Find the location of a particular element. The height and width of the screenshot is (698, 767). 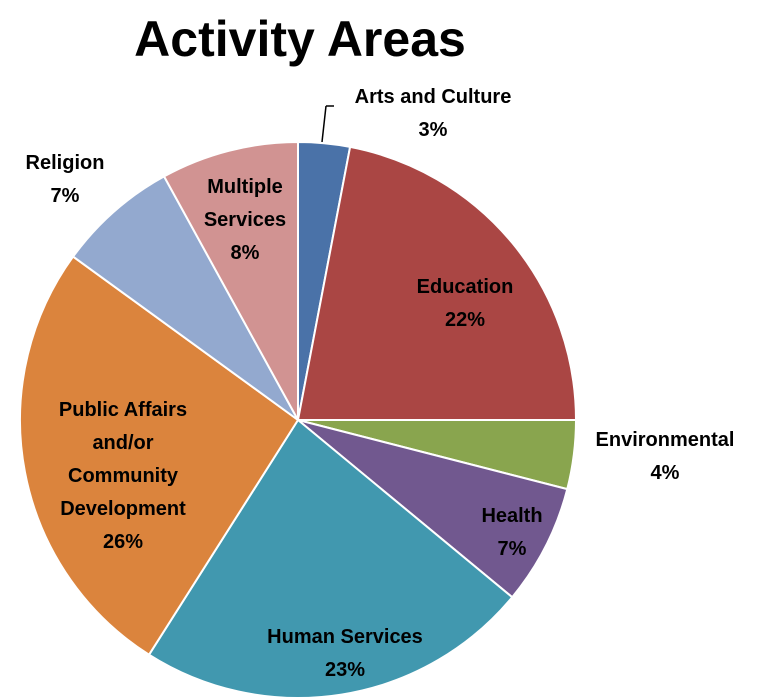

slice-label: Multiple Services 8% is located at coordinates (245, 220).